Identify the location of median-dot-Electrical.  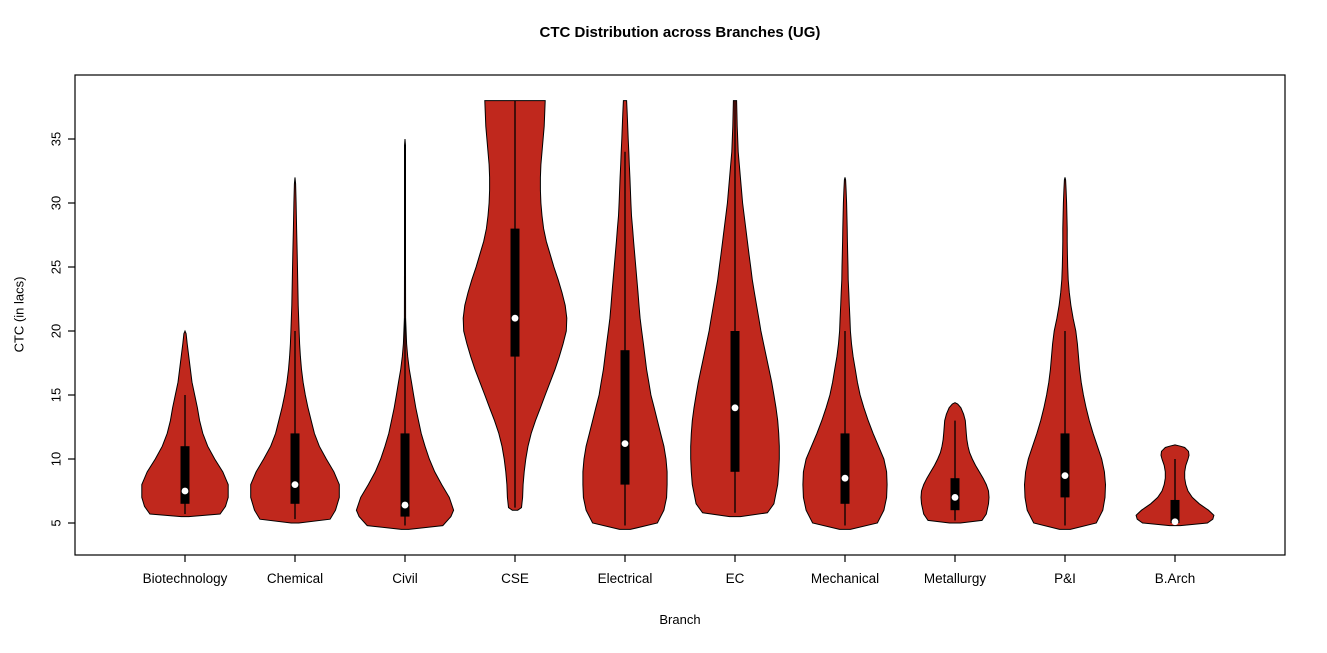
(625, 444).